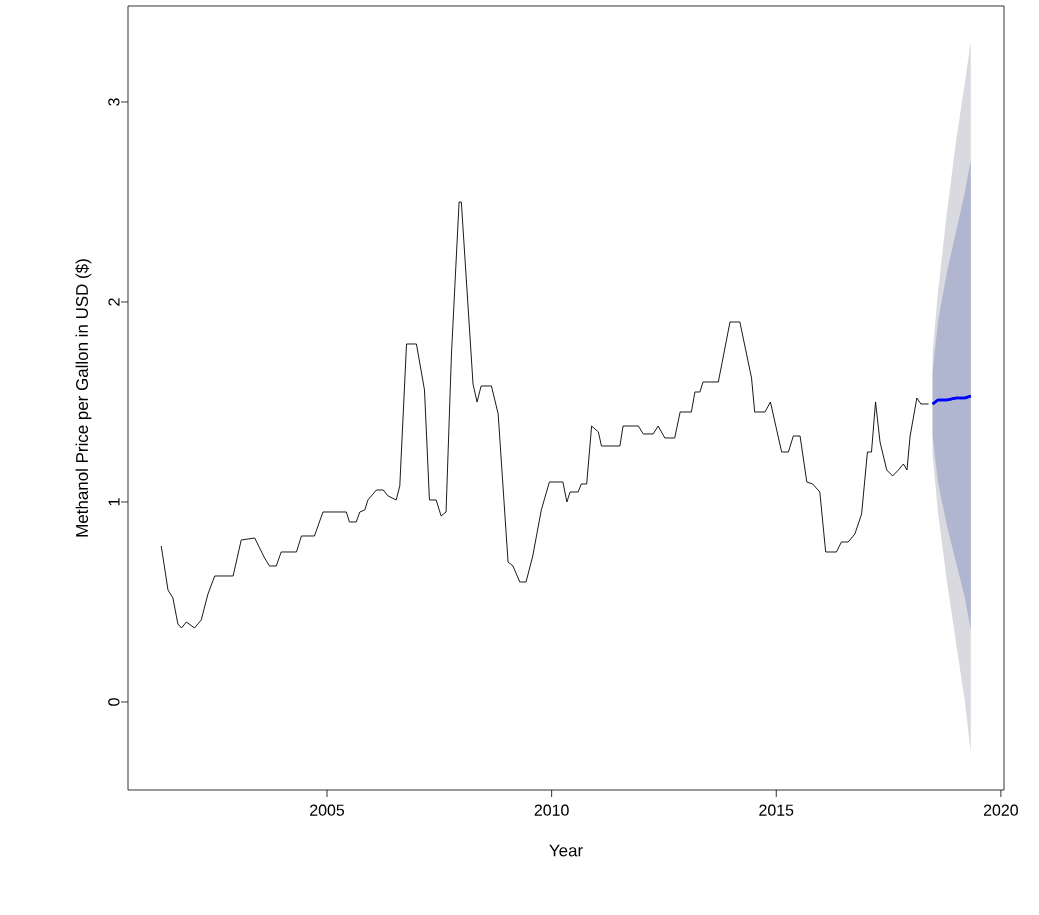 The image size is (1039, 915). Describe the element at coordinates (114, 502) in the screenshot. I see `y-tick-label: 1` at that location.